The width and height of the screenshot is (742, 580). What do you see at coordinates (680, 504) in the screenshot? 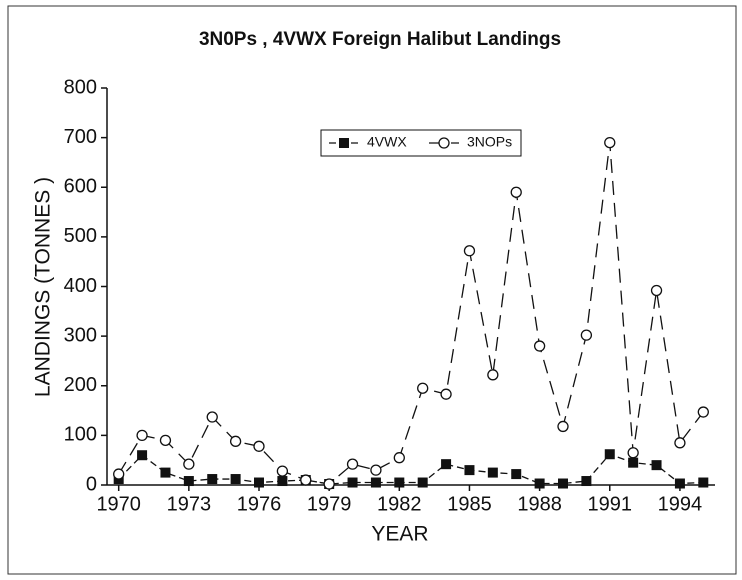
I see `x-tick-label: 1994` at bounding box center [680, 504].